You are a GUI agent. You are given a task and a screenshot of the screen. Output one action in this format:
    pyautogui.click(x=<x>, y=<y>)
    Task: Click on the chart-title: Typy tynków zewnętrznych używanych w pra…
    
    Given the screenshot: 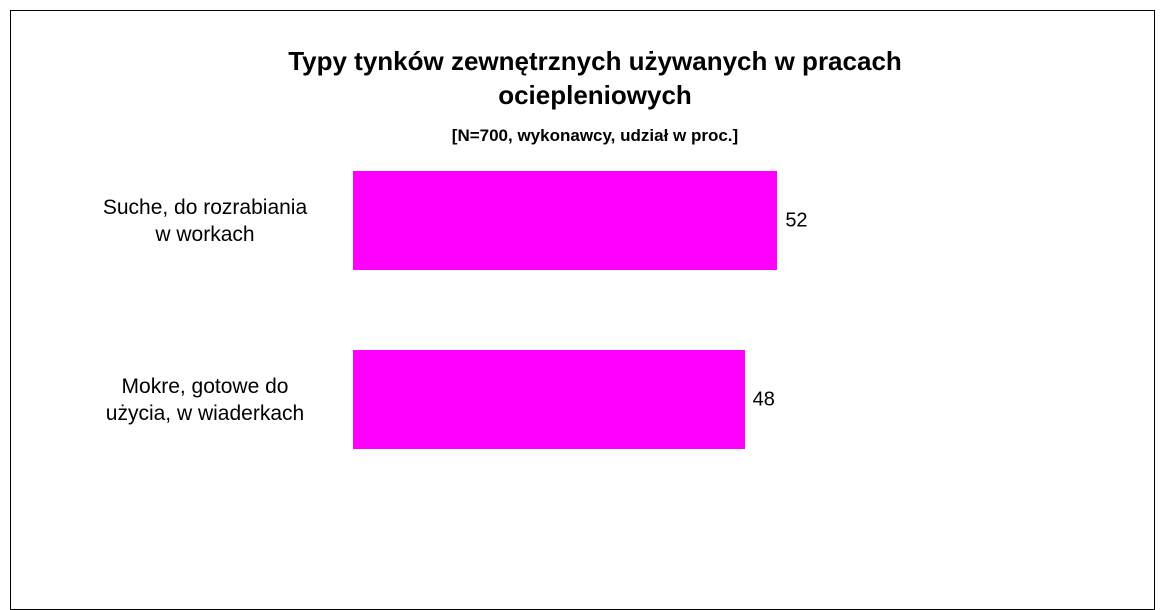 What is the action you would take?
    pyautogui.click(x=595, y=78)
    